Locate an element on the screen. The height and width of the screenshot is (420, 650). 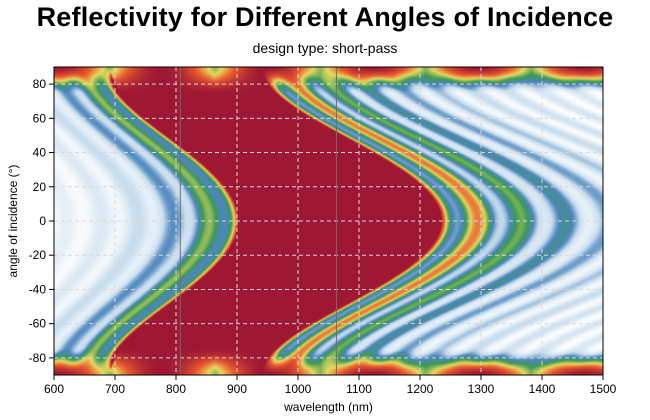
x-tick-label: 900 is located at coordinates (237, 389).